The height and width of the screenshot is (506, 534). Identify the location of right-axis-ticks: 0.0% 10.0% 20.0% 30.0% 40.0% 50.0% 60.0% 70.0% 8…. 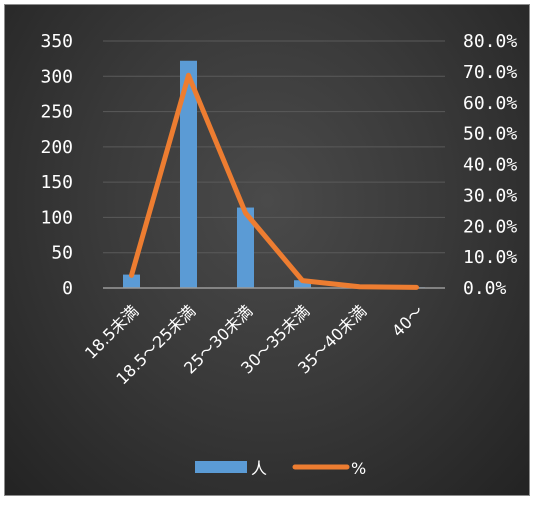
(490, 165).